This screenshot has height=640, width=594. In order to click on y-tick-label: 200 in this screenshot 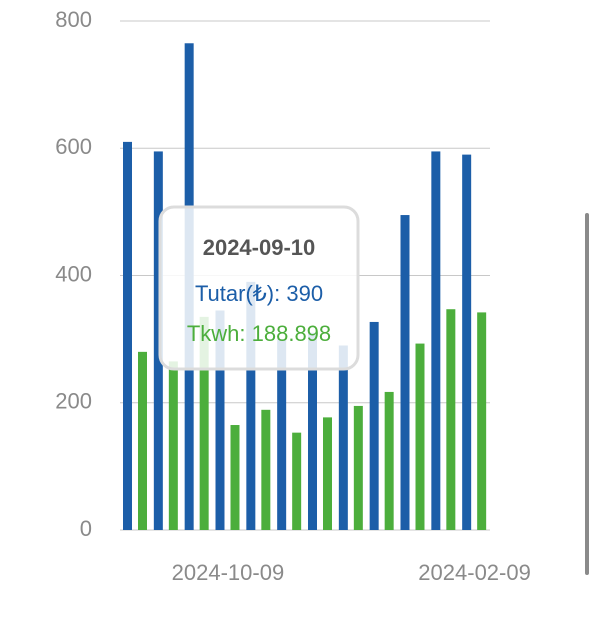, I will do `click(73, 401)`.